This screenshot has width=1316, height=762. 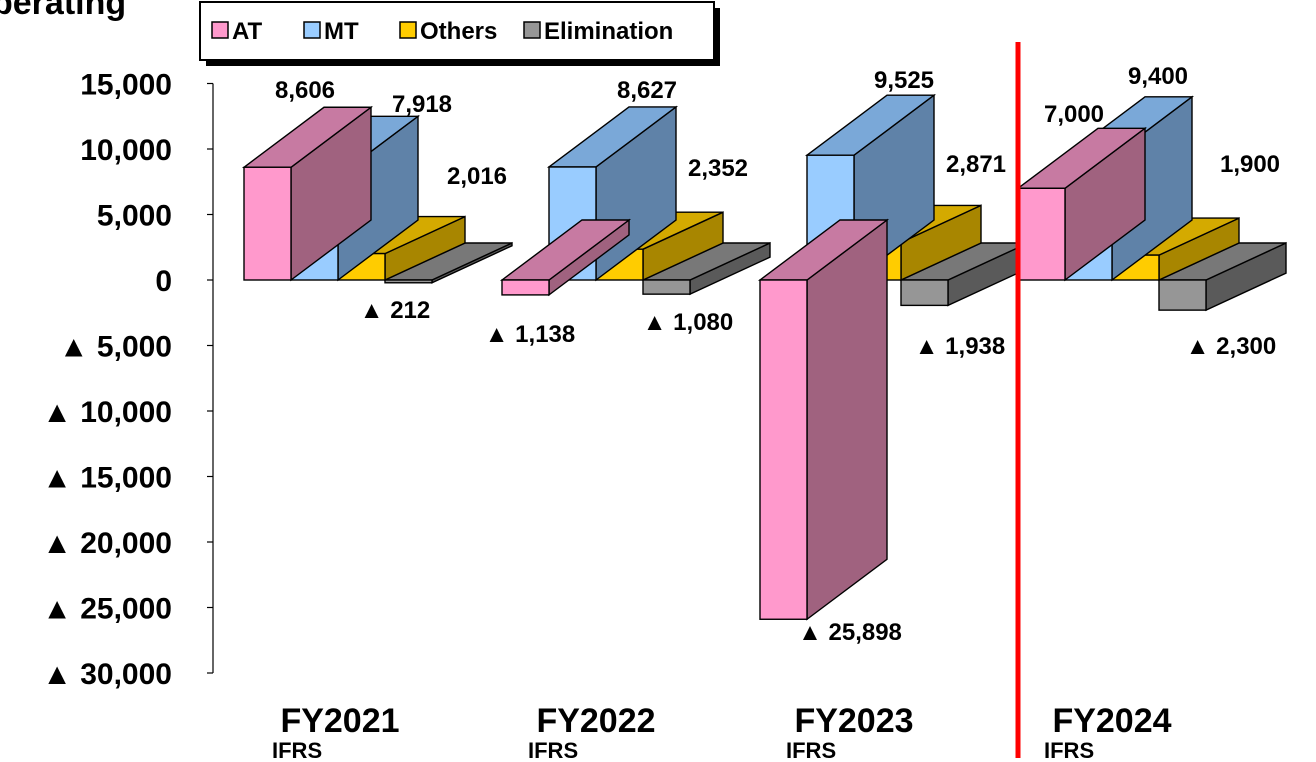 What do you see at coordinates (1074, 114) in the screenshot?
I see `data-label: 7,000` at bounding box center [1074, 114].